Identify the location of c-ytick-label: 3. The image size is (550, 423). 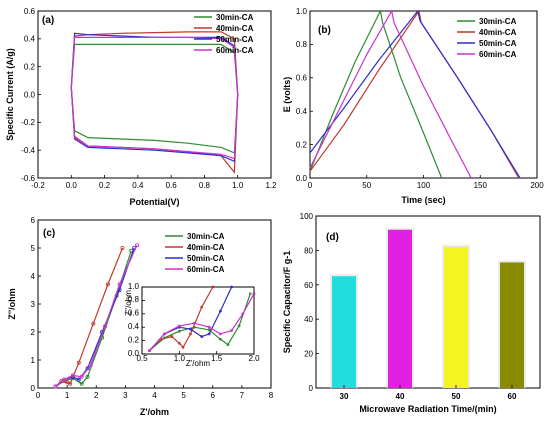
(33, 304).